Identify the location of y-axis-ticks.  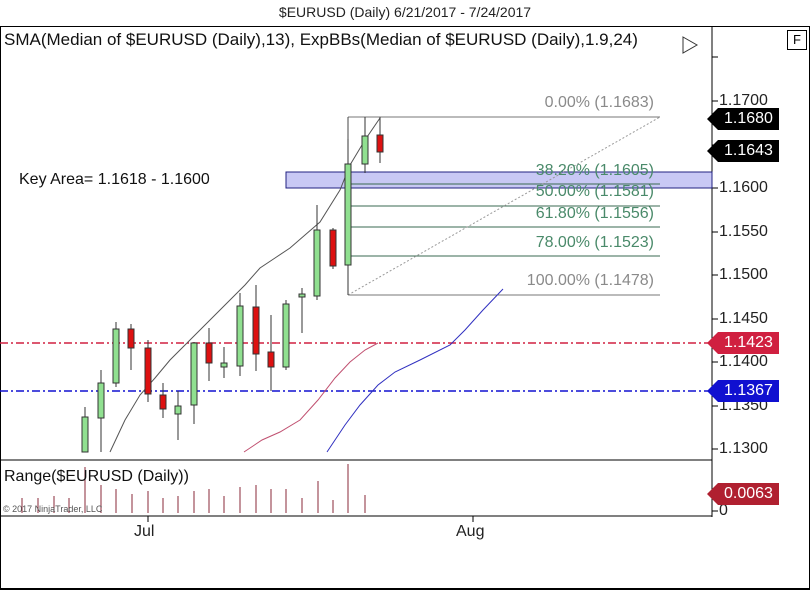
(715, 284).